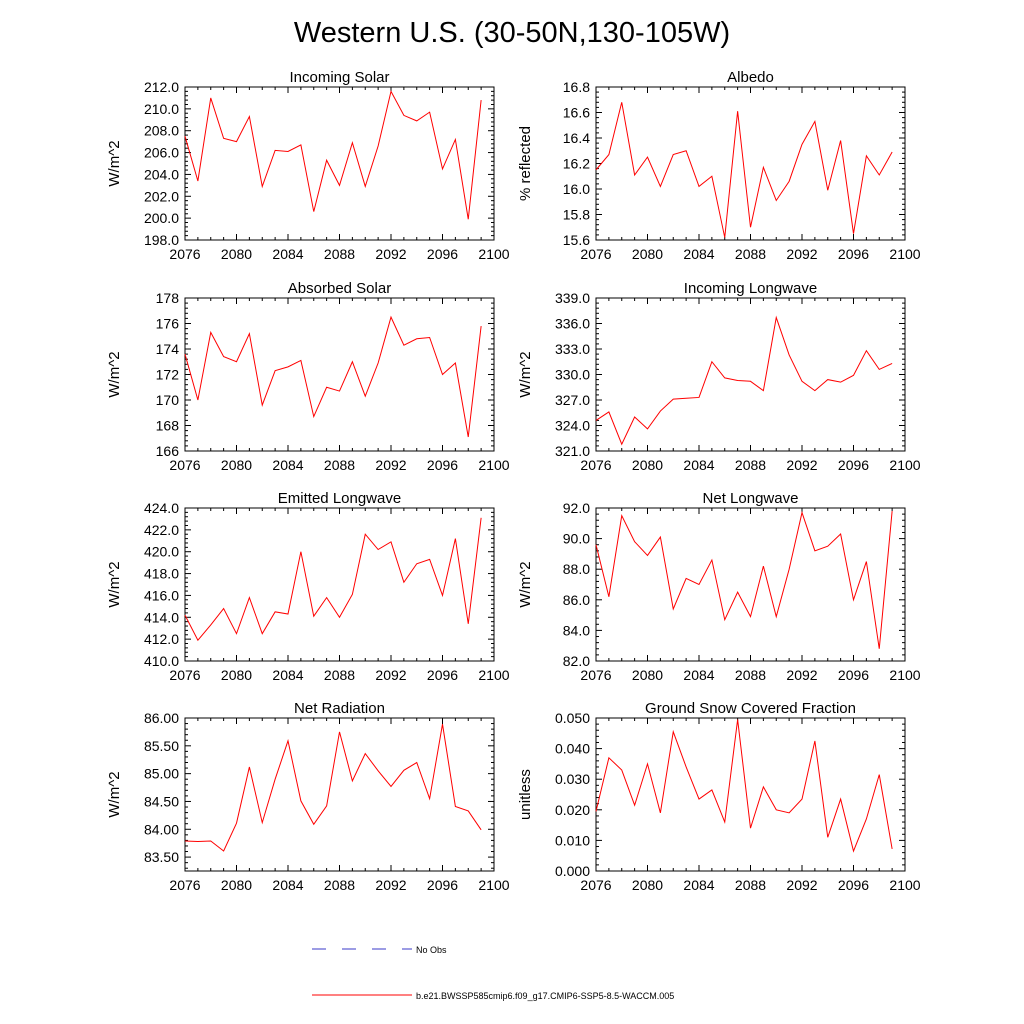 The width and height of the screenshot is (1024, 1024). What do you see at coordinates (750, 77) in the screenshot?
I see `panel-title: Albedo` at bounding box center [750, 77].